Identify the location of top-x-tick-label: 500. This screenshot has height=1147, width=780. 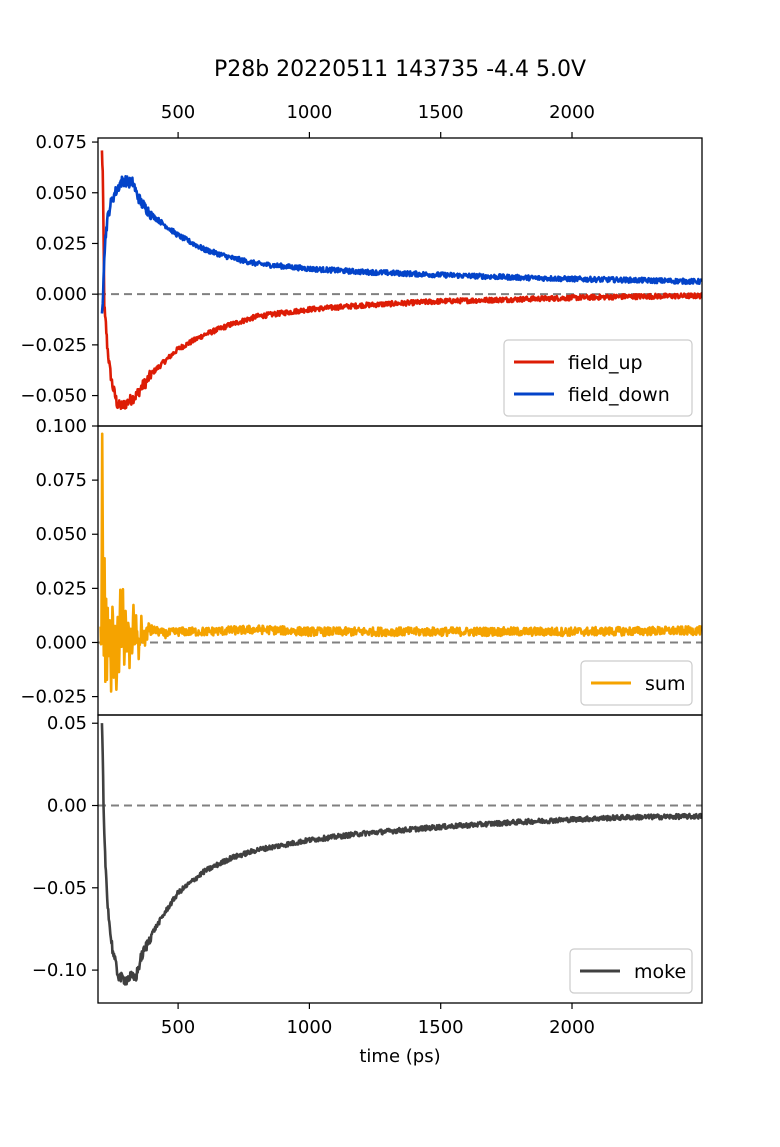
(178, 112).